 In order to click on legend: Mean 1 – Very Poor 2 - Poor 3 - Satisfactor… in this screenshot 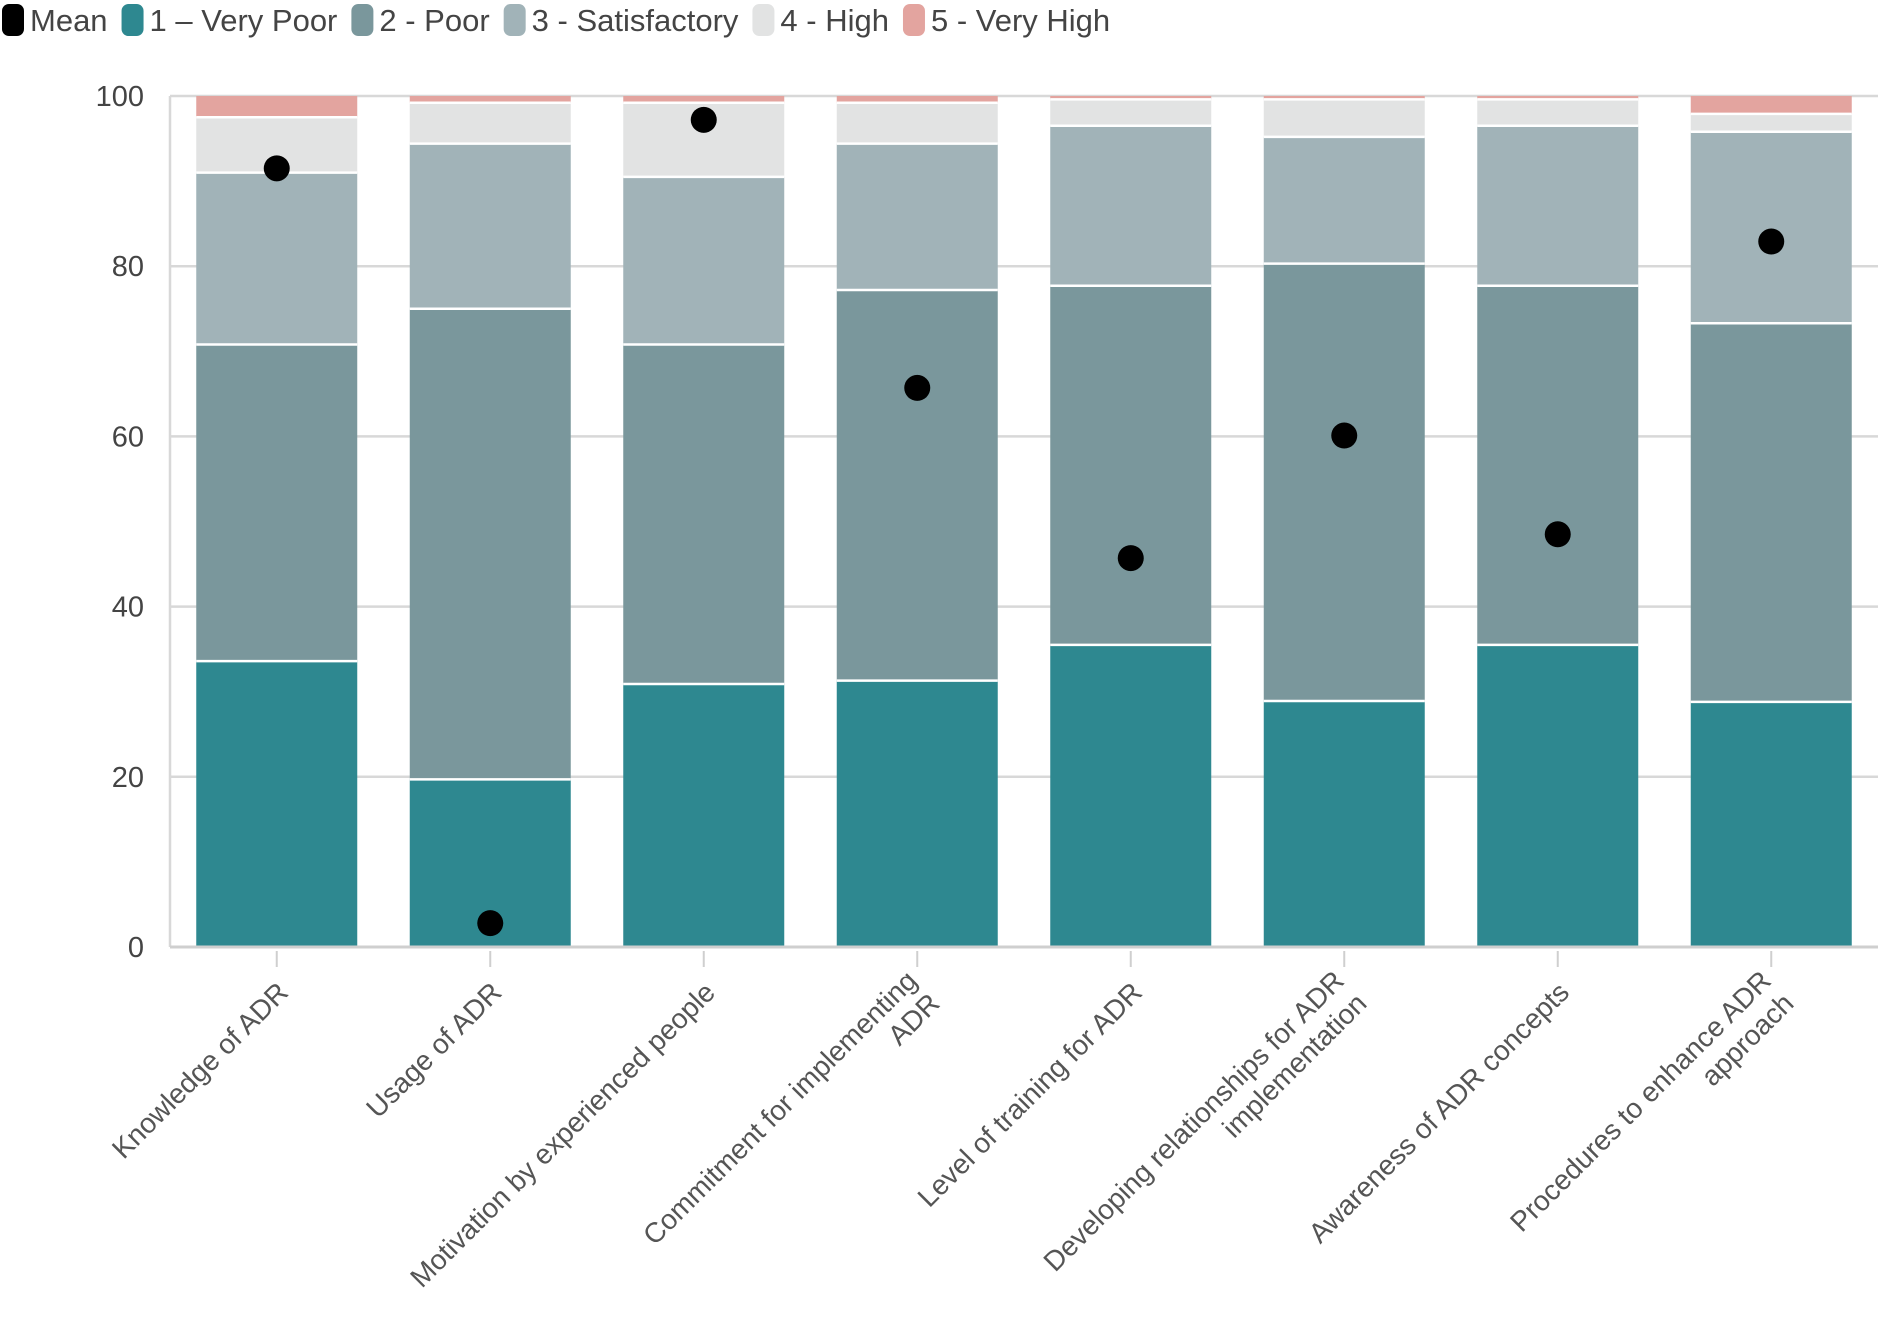, I will do `click(556, 20)`.